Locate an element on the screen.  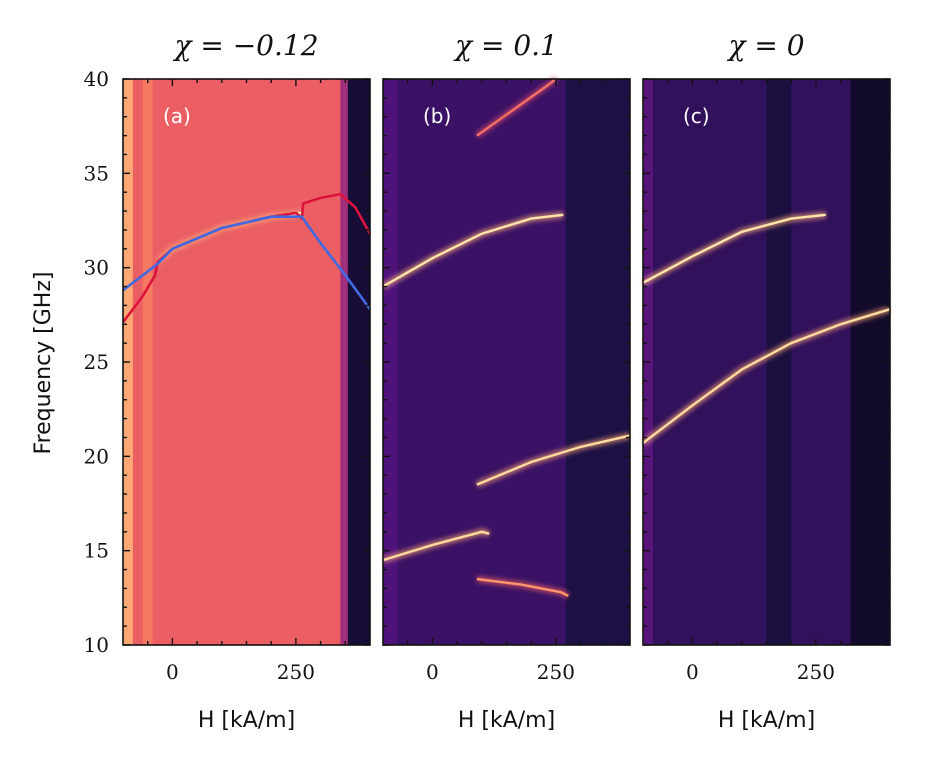
panel-c-x-tick-labels: 0 250 is located at coordinates (760, 672).